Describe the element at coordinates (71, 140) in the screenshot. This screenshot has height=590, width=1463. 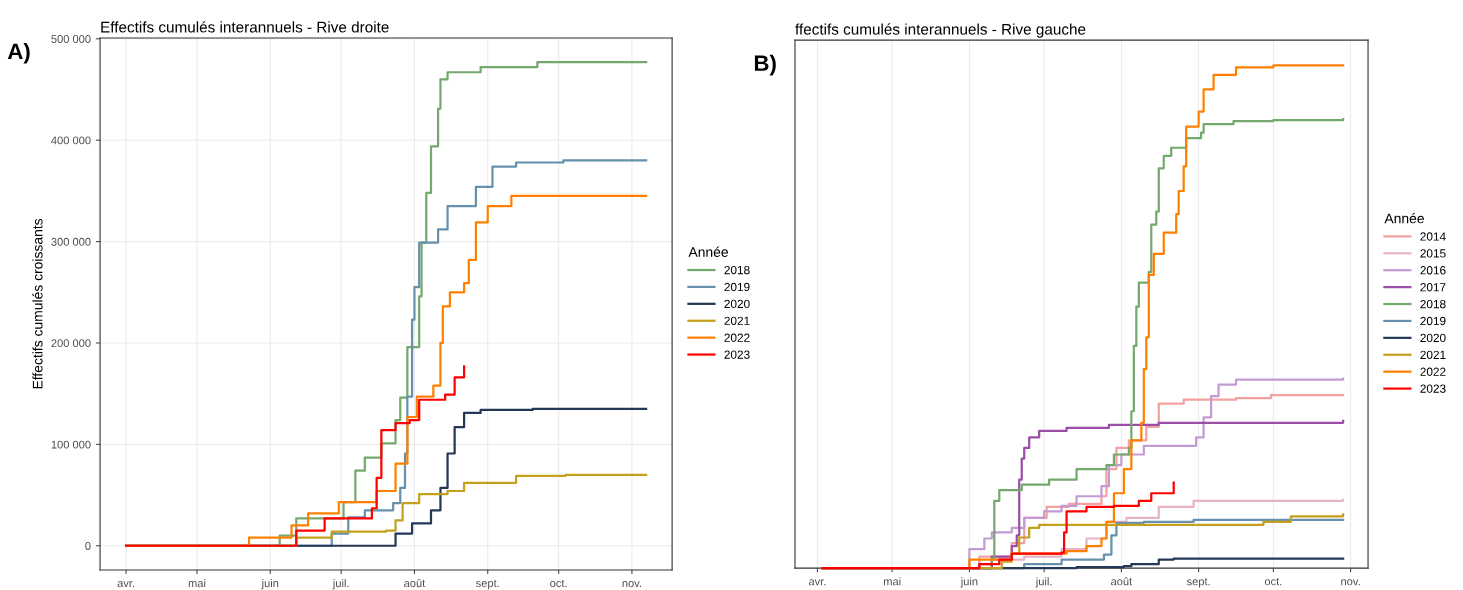
I see `y-tick-label: 400 000` at that location.